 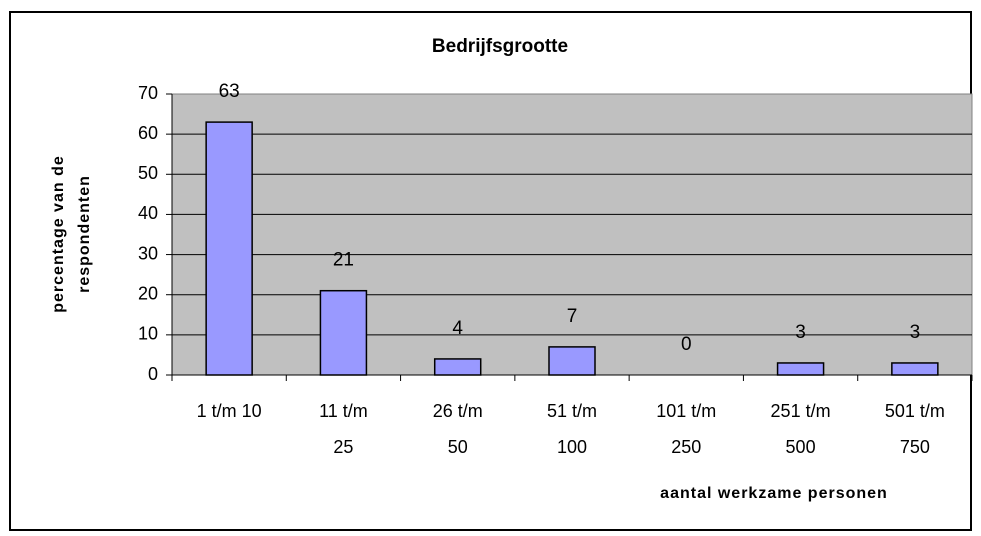 I want to click on chart-title: Bedrijfsgrootte, so click(x=500, y=46).